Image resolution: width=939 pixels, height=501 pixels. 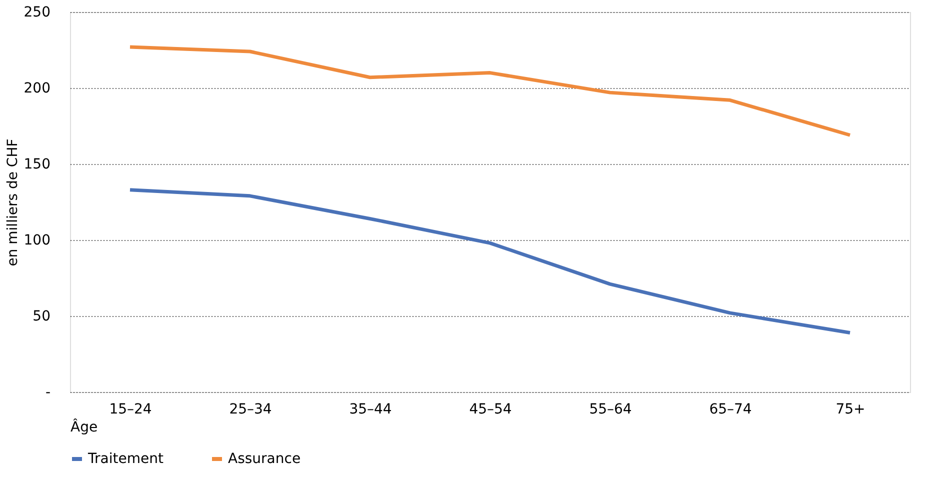 I want to click on x-tick-label: 25–34, so click(x=250, y=410).